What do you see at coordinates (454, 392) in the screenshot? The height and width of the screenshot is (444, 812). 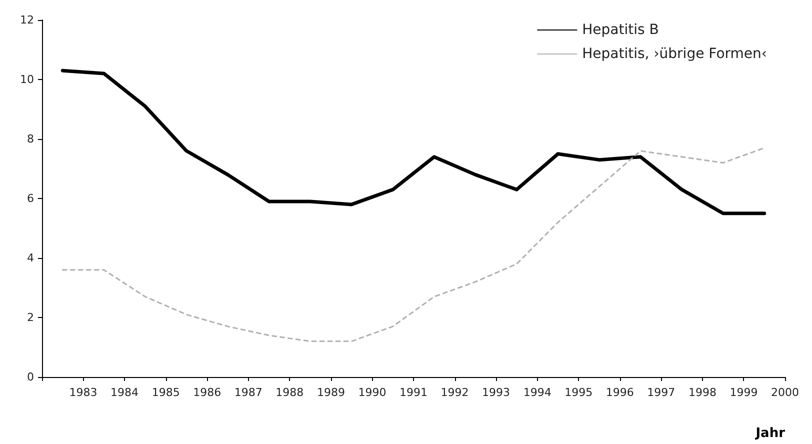 I see `x-tick-label: 1992` at bounding box center [454, 392].